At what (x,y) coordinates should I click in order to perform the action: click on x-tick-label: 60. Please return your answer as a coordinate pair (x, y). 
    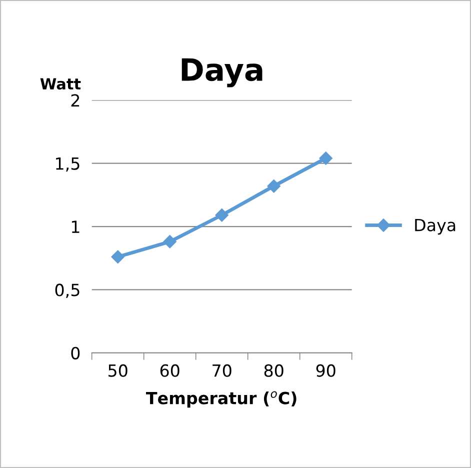
    Looking at the image, I should click on (170, 370).